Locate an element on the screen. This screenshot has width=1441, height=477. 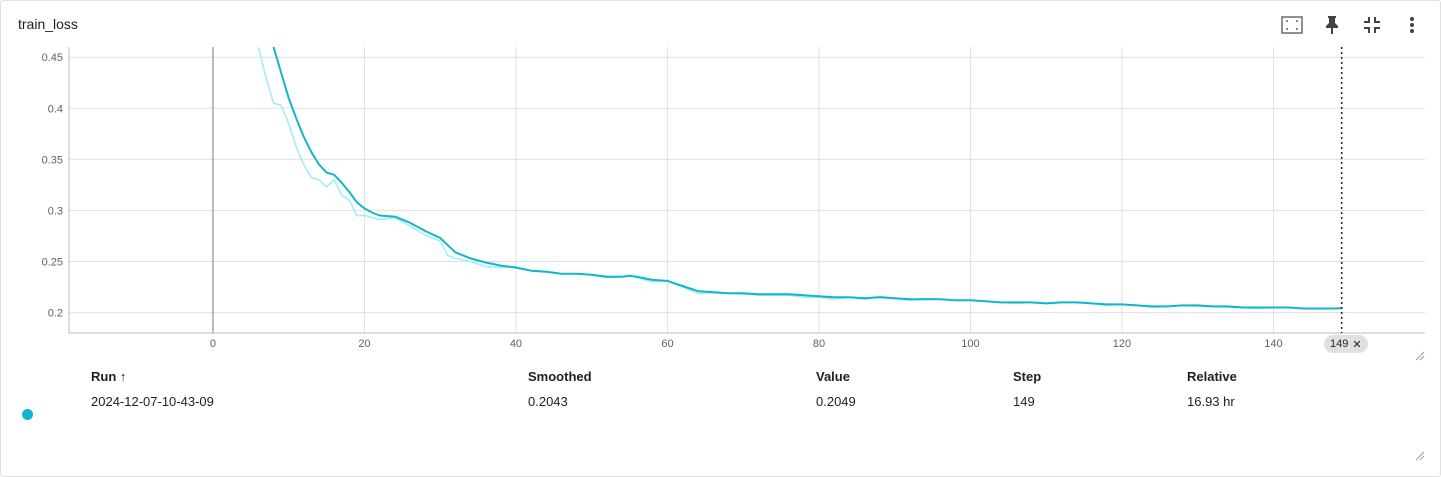
chart-resize-handle-icon is located at coordinates (1420, 356).